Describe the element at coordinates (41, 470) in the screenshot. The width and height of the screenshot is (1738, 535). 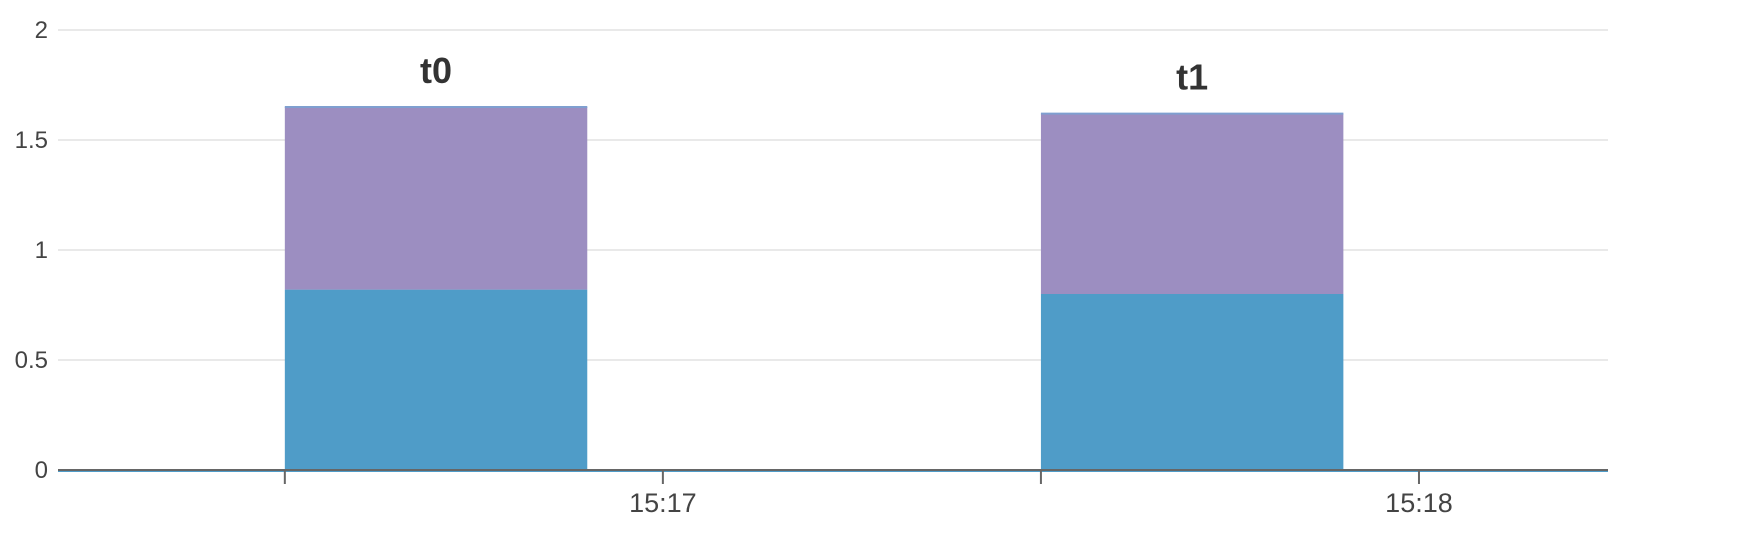
I see `y-tick-label: 0` at that location.